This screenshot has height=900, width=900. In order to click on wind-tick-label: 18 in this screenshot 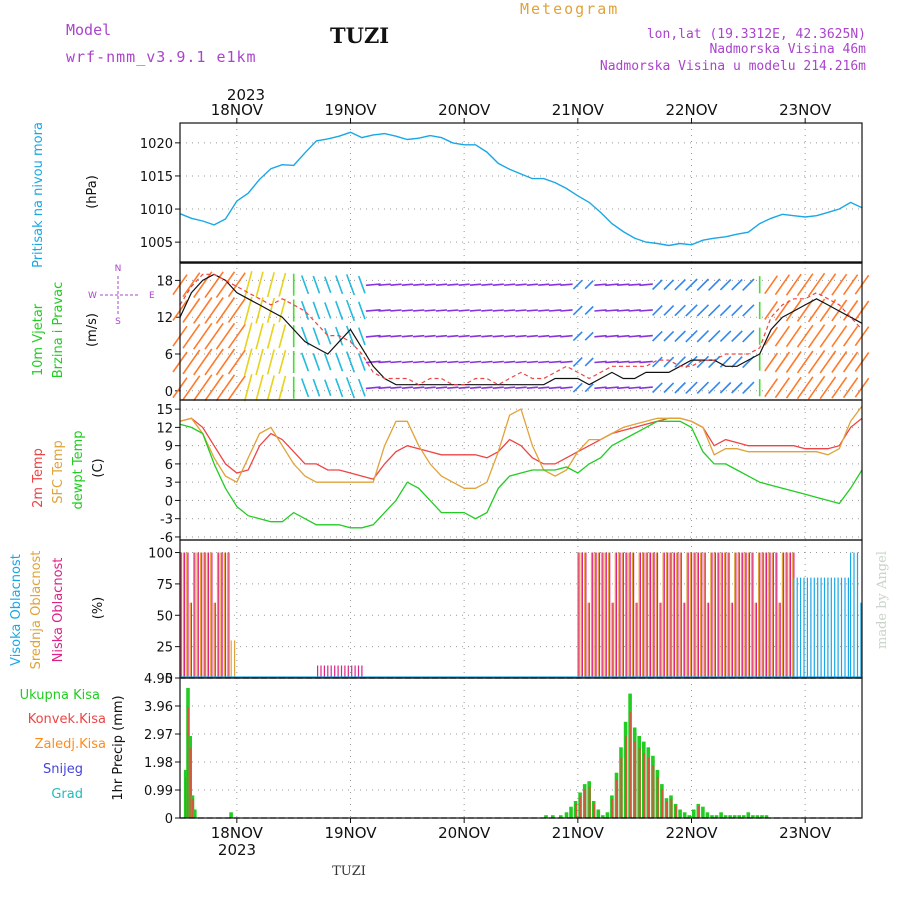, I will do `click(164, 281)`.